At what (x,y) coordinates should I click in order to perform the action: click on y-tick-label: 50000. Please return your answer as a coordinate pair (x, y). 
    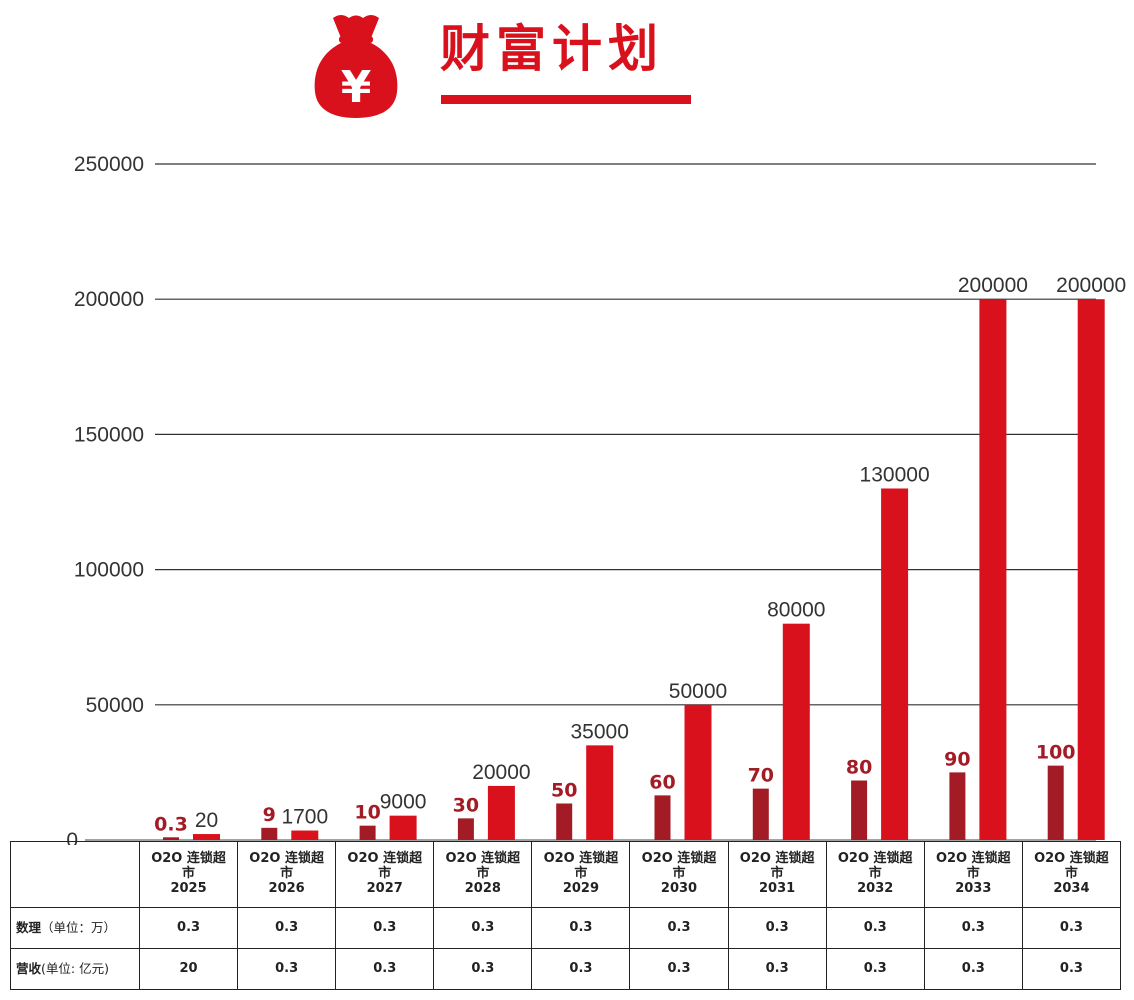
    Looking at the image, I should click on (115, 705).